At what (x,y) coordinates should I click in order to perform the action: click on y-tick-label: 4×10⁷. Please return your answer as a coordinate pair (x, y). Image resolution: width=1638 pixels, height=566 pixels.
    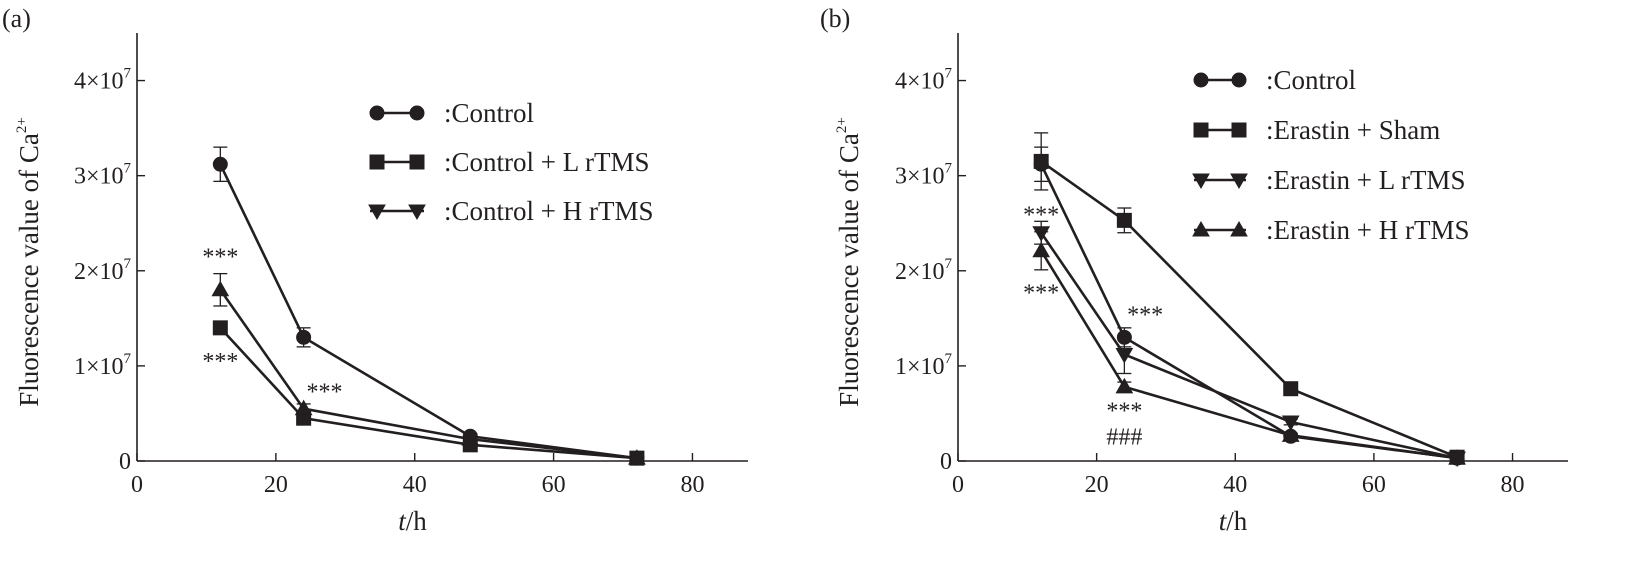
    Looking at the image, I should click on (924, 80).